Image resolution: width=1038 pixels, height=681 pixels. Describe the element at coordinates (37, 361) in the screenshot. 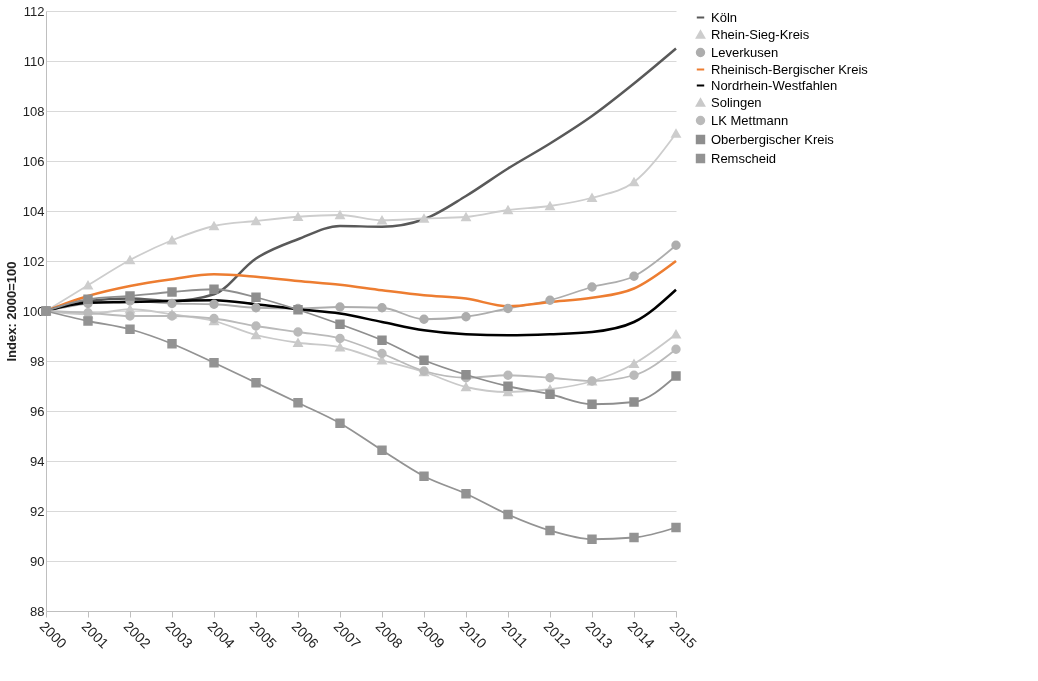

I see `y-tick-label: 98` at that location.